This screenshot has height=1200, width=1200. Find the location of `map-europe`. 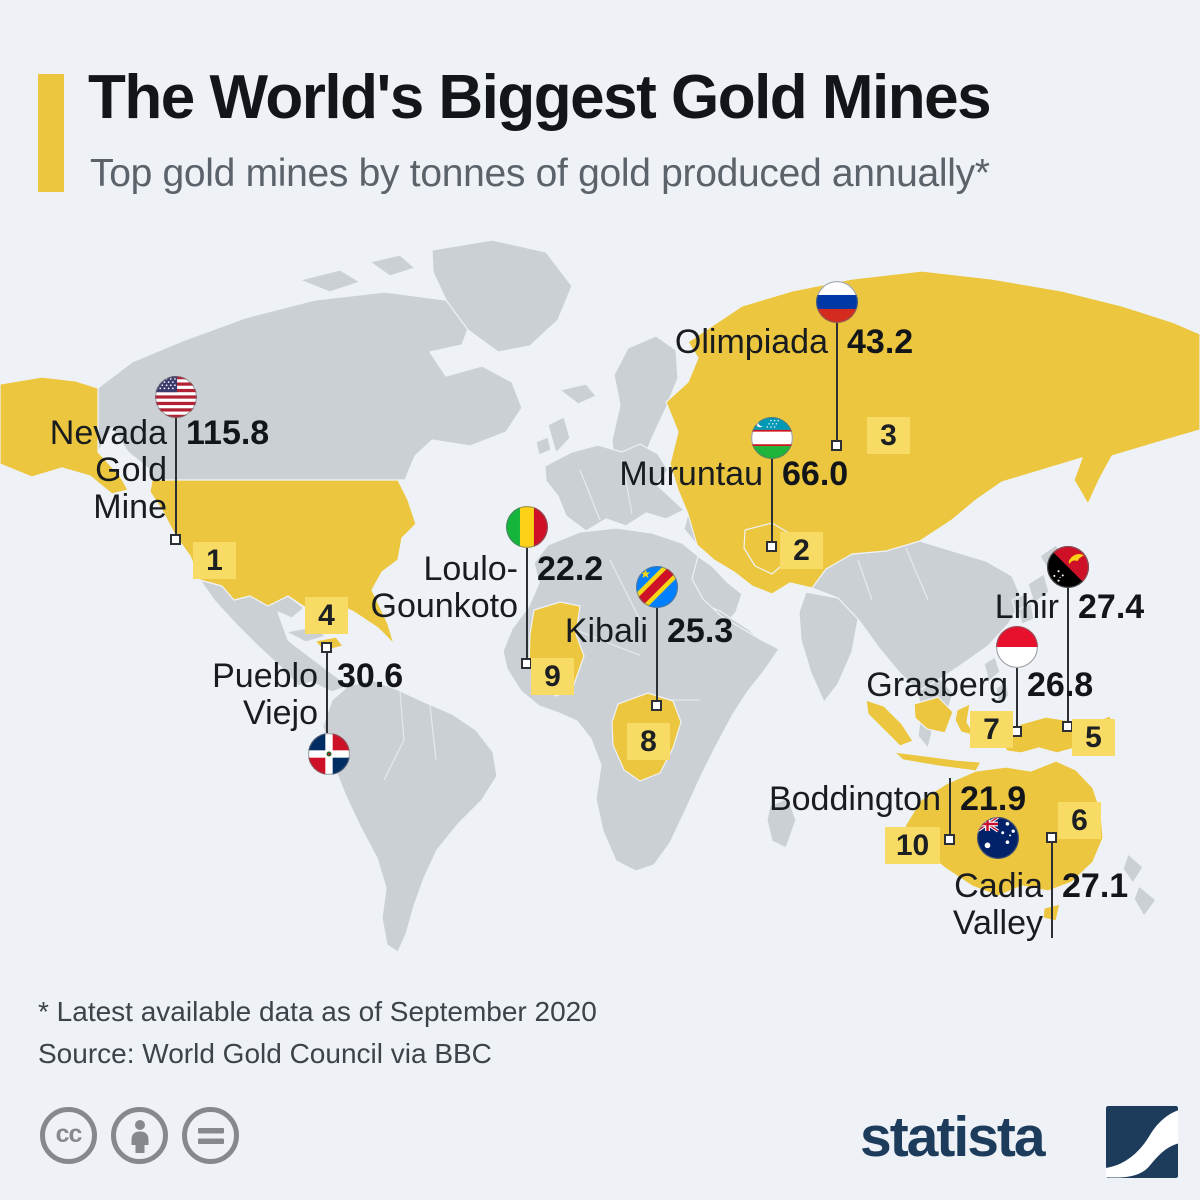

map-europe is located at coordinates (614, 487).